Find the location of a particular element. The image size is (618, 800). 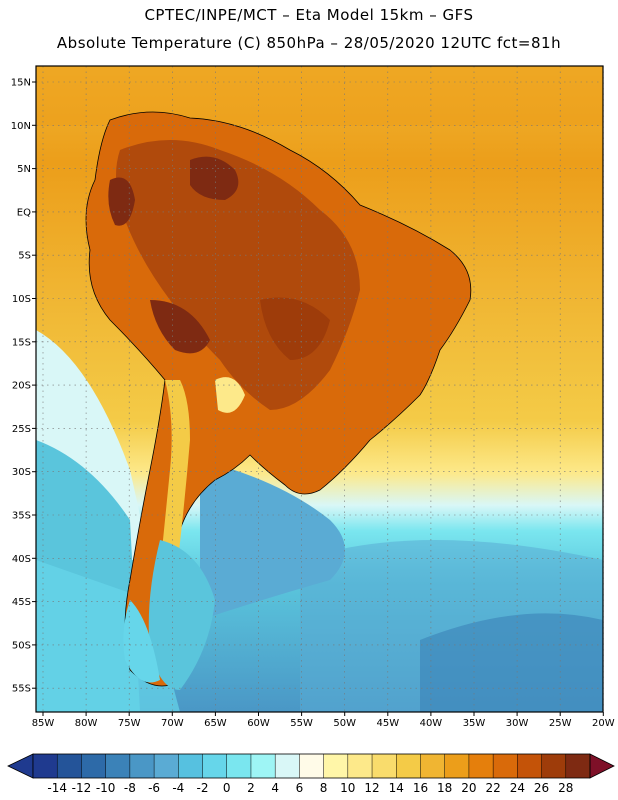

lon-label: 70W is located at coordinates (172, 723).